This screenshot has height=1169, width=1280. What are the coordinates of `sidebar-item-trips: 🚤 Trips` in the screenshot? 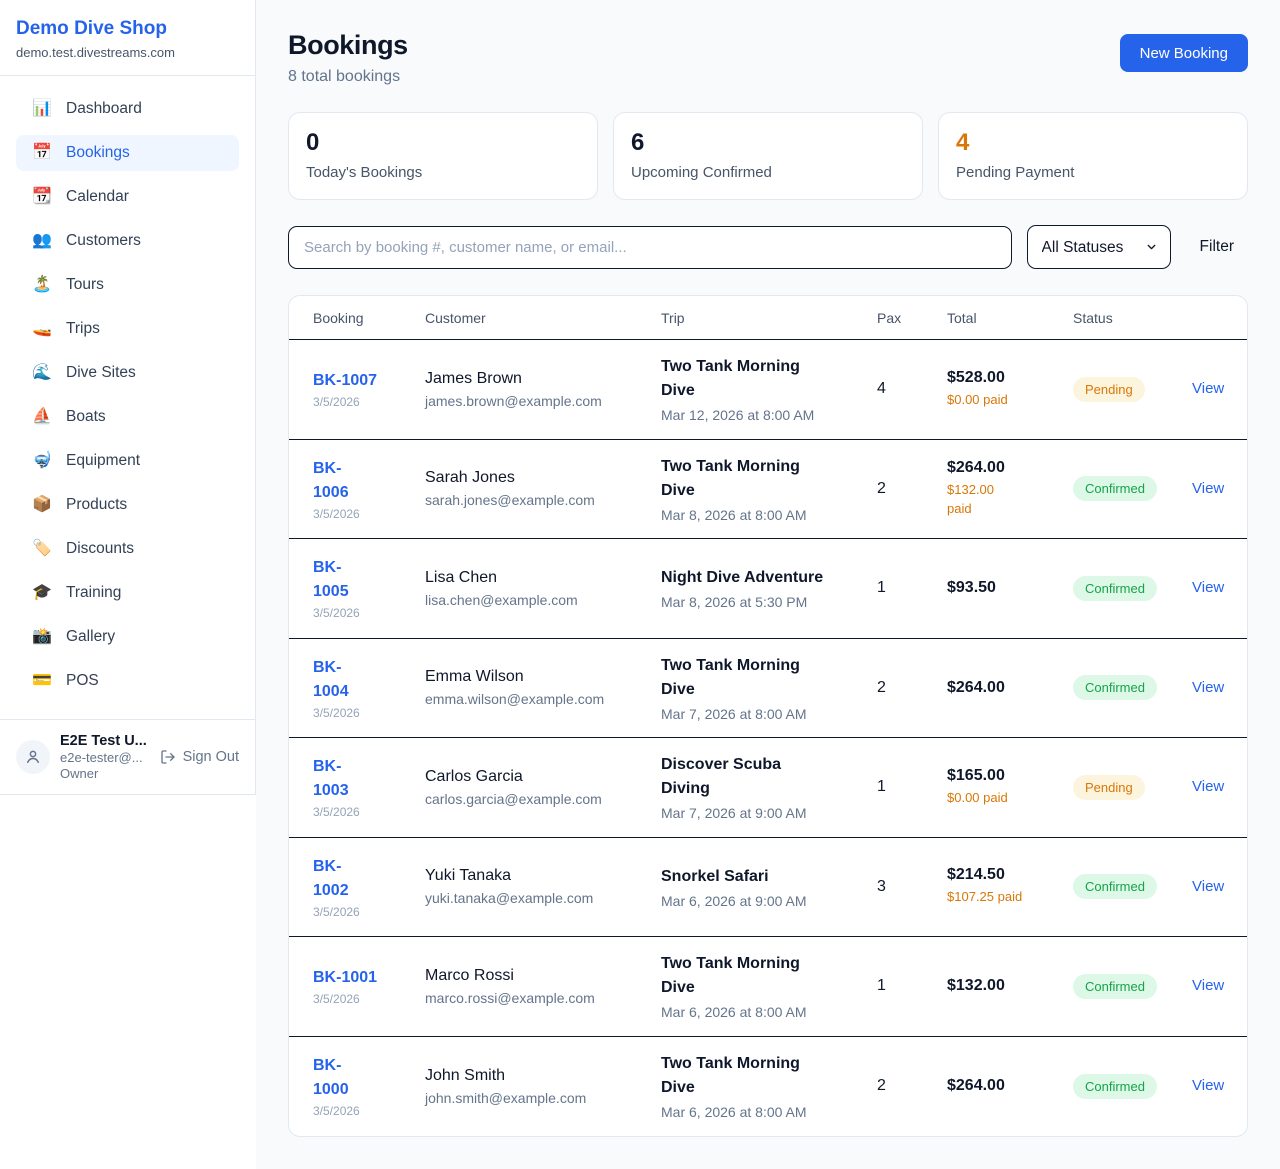 It's located at (127, 329).